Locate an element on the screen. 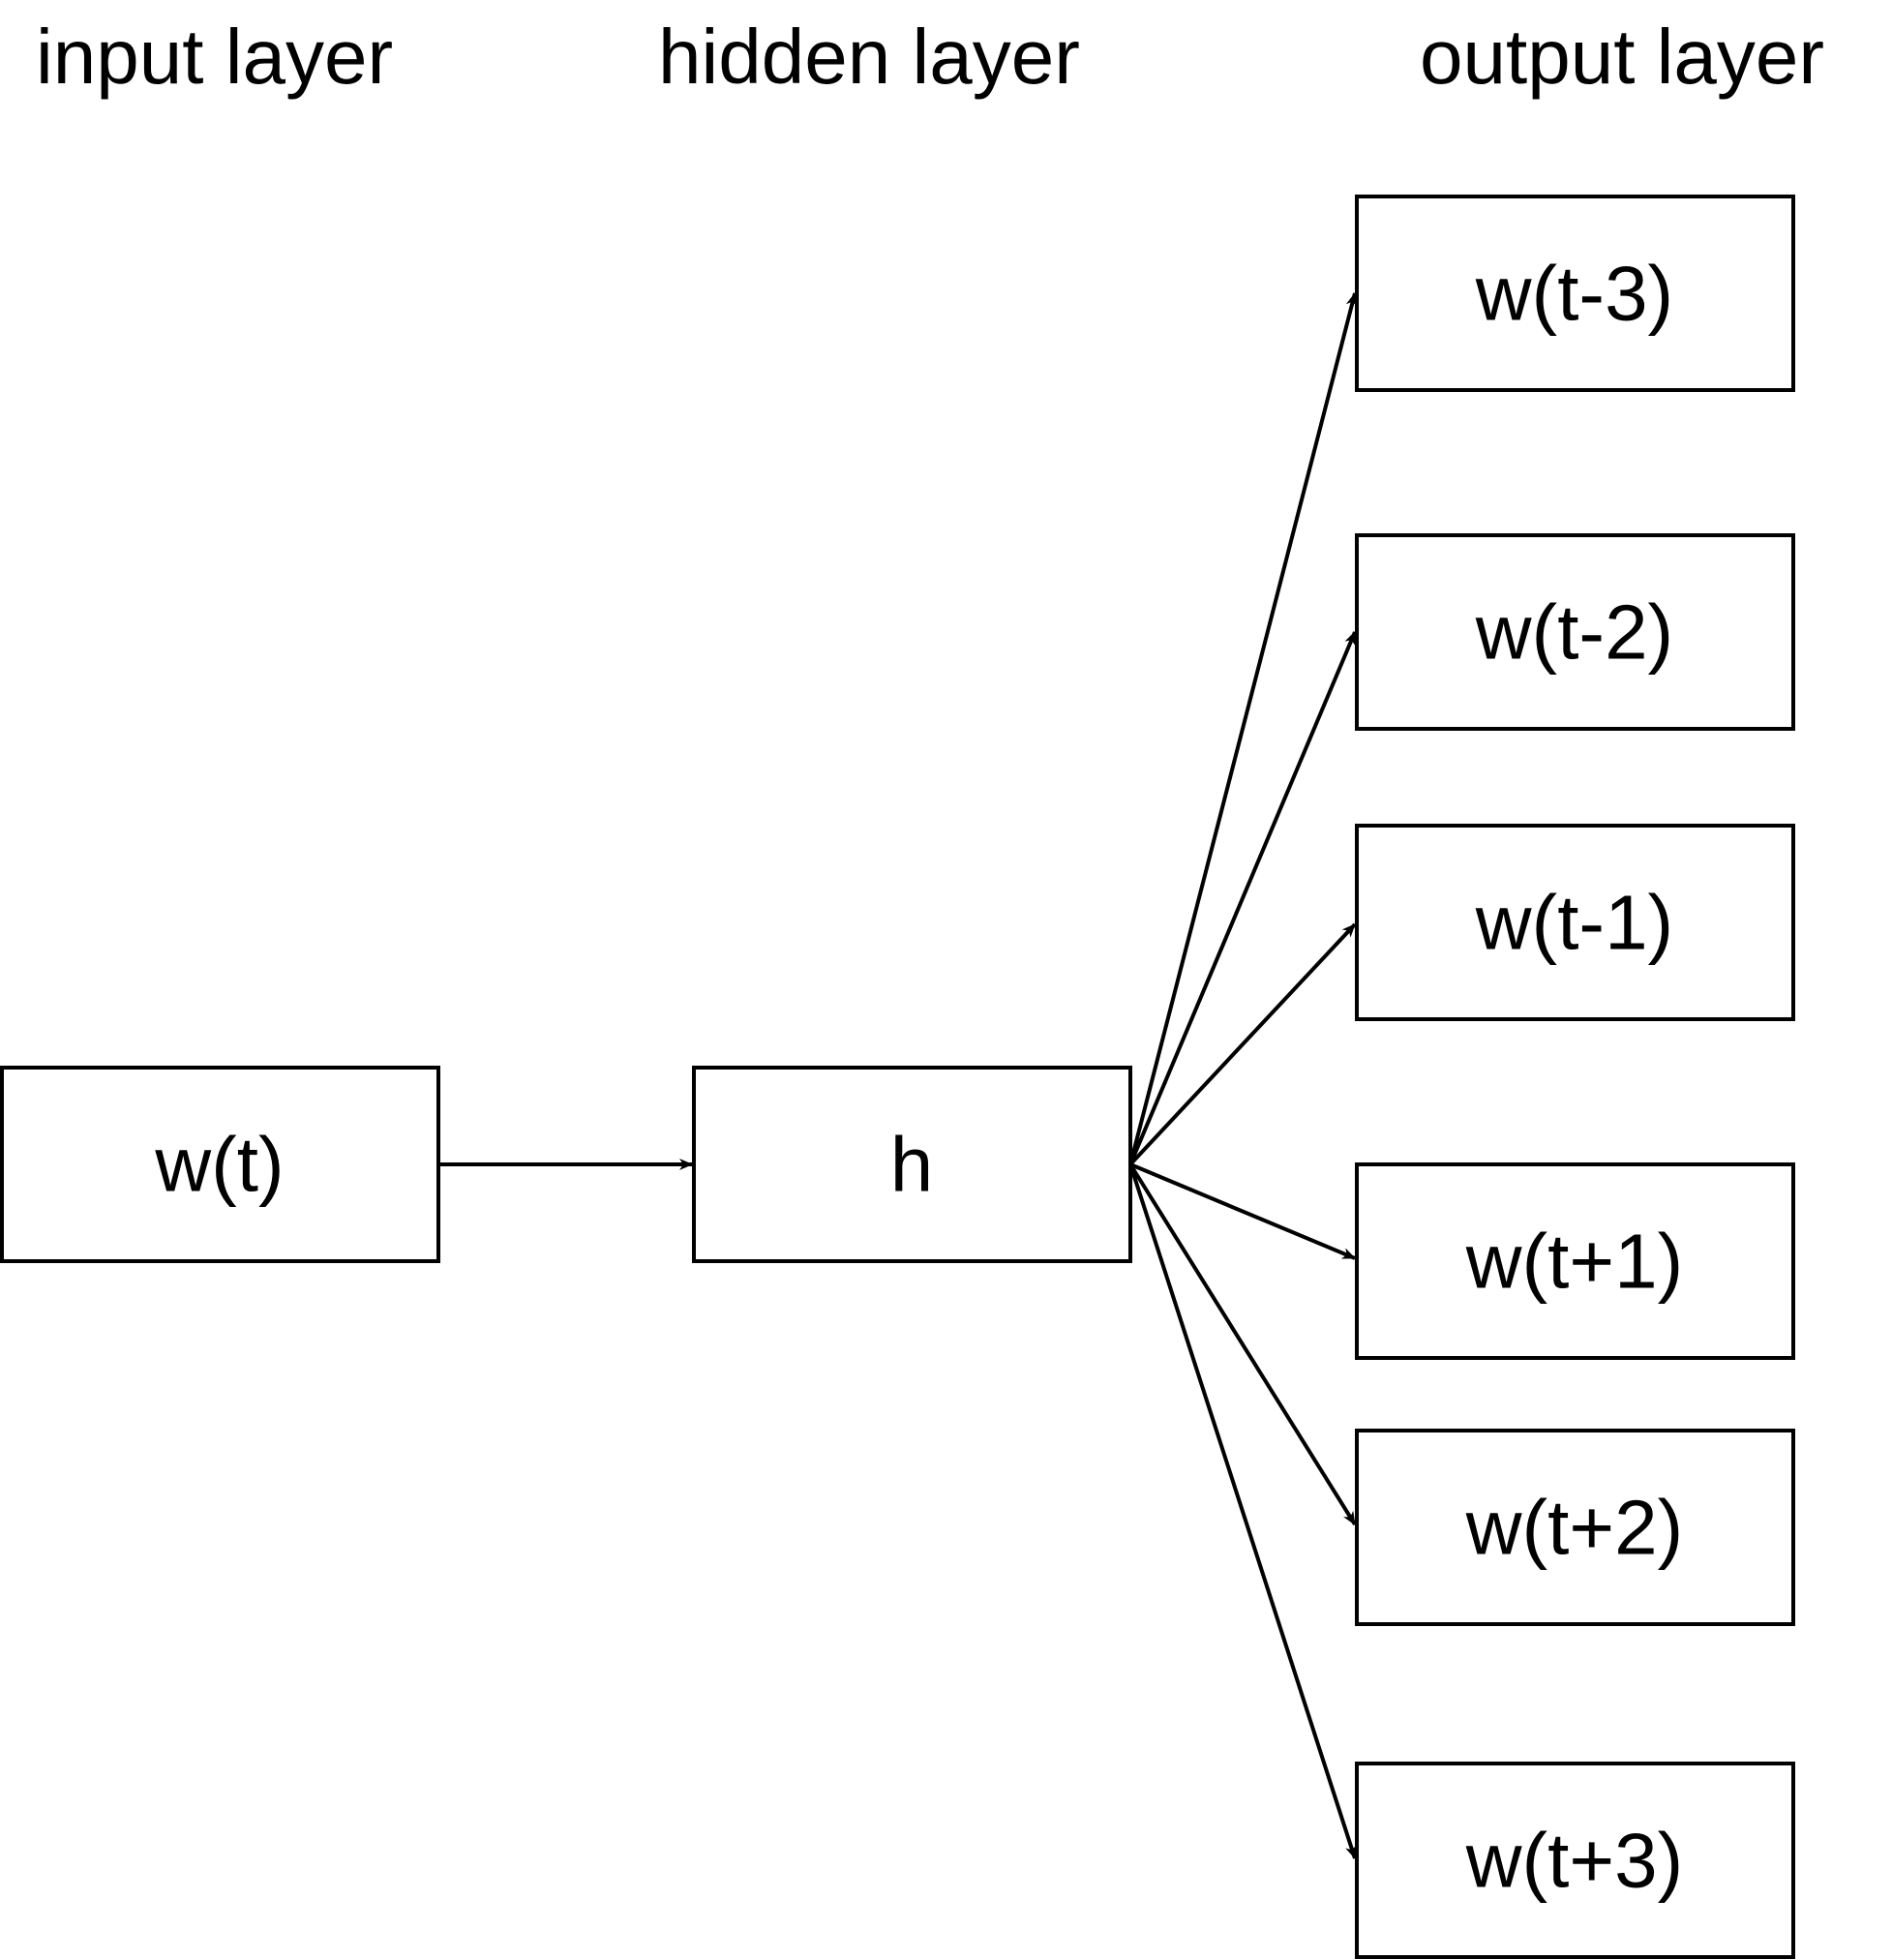  output-node-label: w(t-3) is located at coordinates (1574, 294).